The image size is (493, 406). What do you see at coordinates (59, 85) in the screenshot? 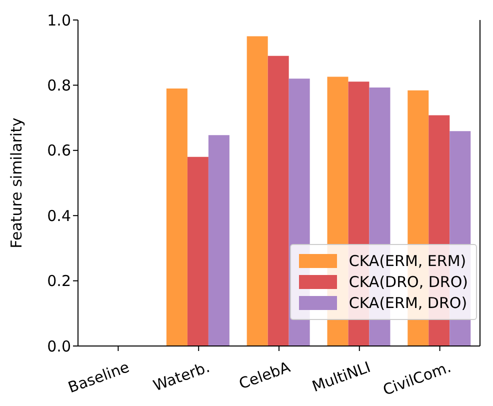
I see `y-tick-label: 0.8` at bounding box center [59, 85].